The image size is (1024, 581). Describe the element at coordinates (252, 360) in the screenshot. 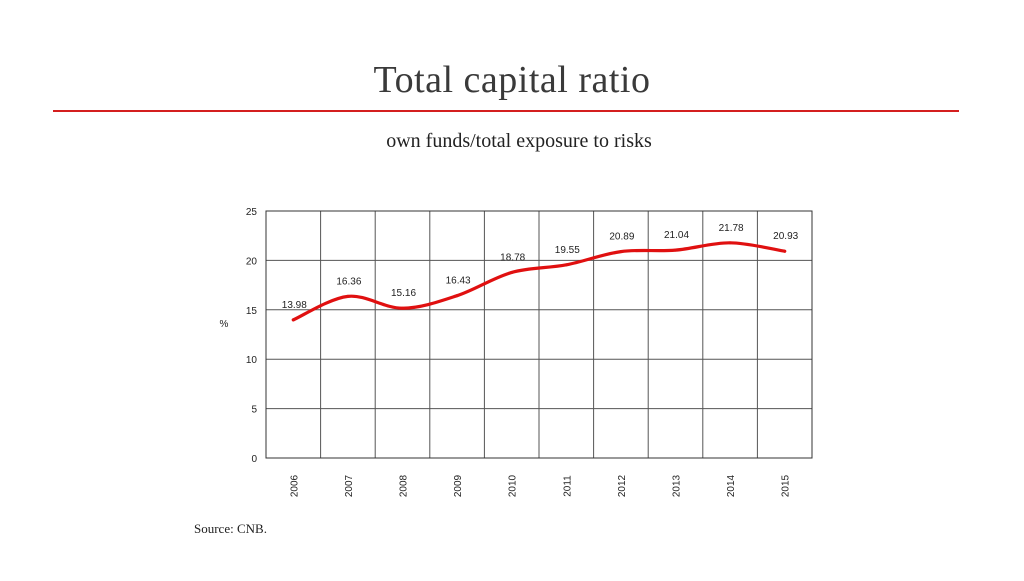

I see `y-tick-label: 10` at that location.